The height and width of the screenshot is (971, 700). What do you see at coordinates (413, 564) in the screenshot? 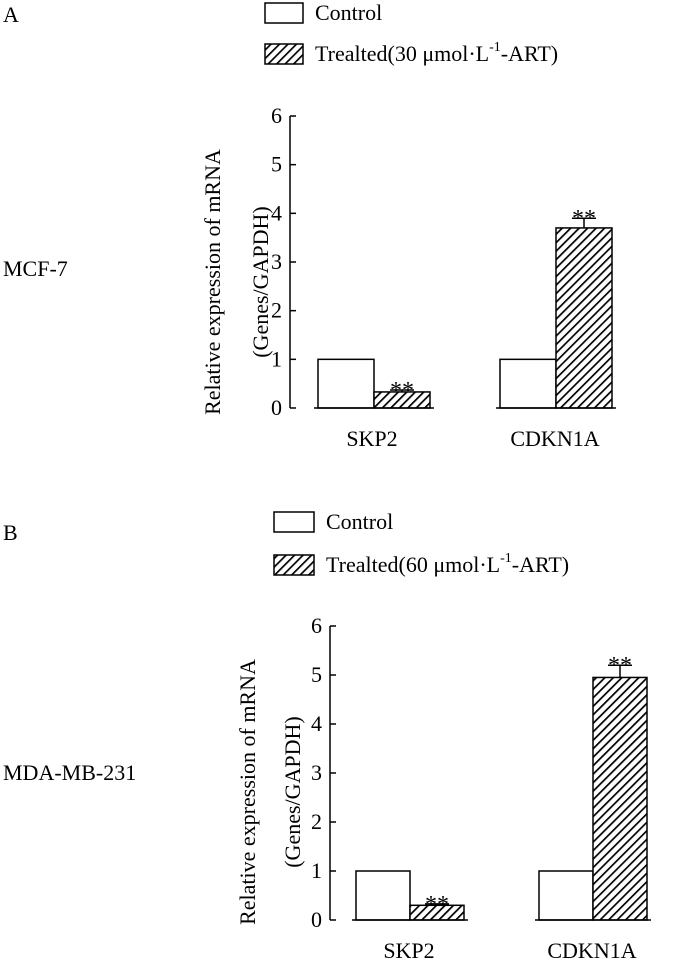
I see `legend-label-main: Trealted(60 μmol·L` at bounding box center [413, 564].